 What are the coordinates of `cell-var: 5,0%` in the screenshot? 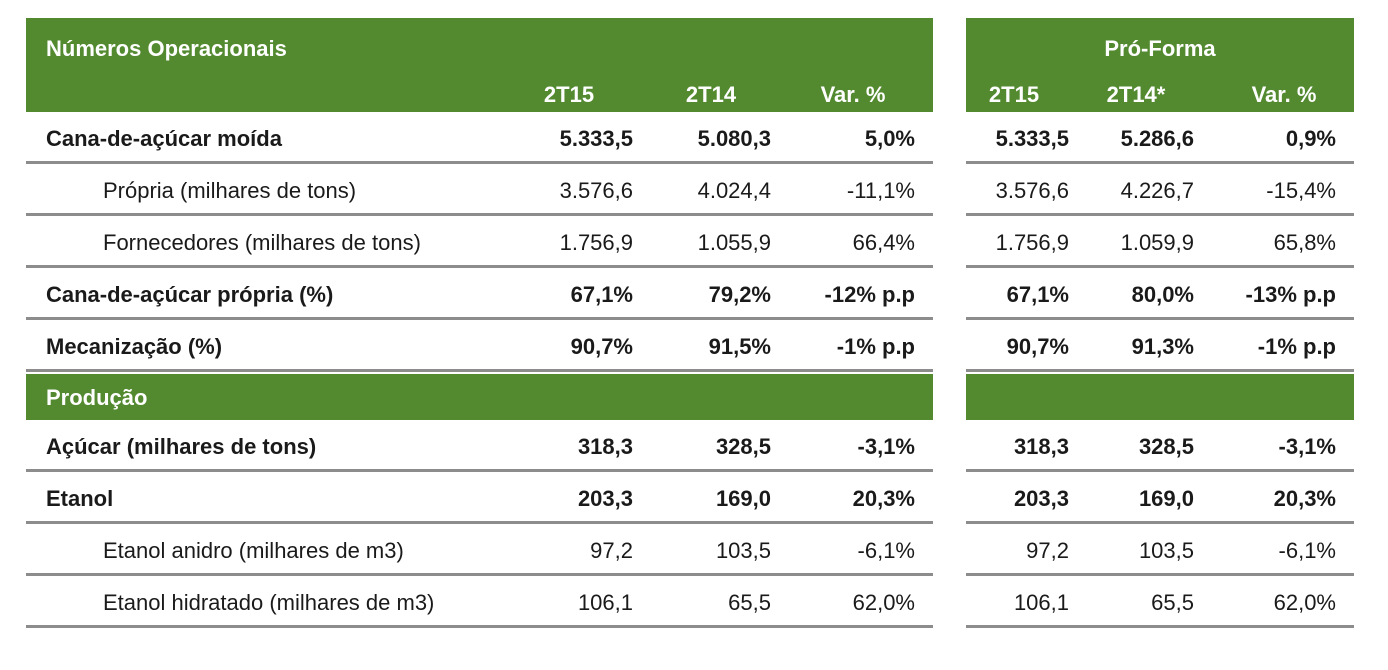 It's located at (889, 138).